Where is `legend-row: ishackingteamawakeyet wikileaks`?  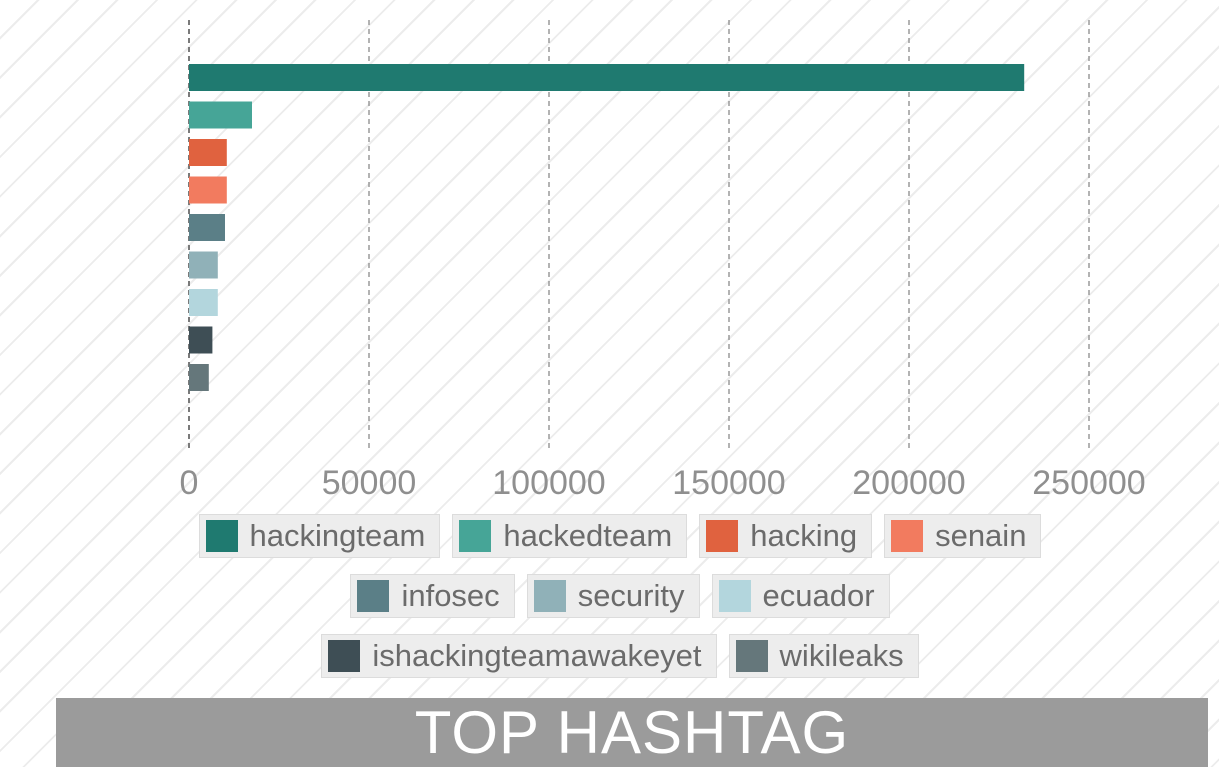 legend-row: ishackingteamawakeyet wikileaks is located at coordinates (620, 657).